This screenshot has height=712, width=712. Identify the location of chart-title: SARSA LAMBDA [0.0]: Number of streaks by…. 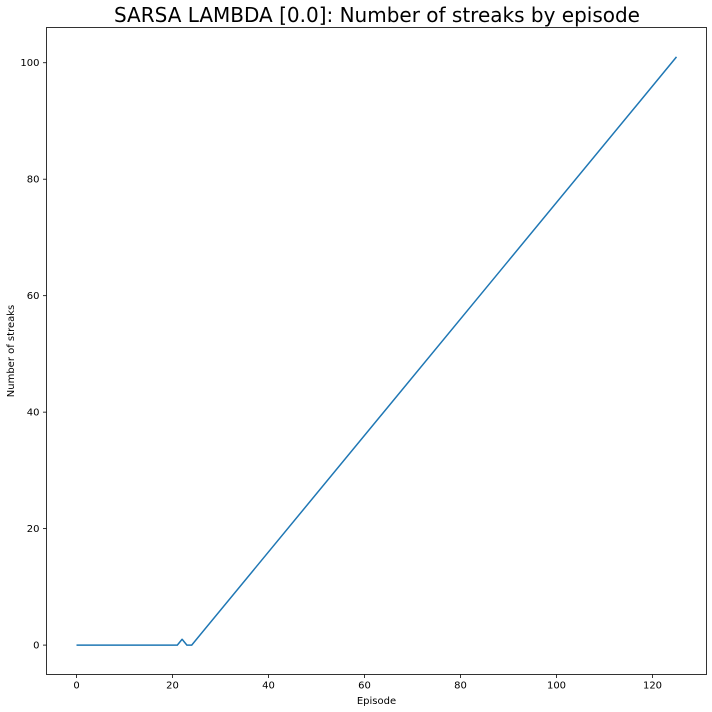
(377, 15).